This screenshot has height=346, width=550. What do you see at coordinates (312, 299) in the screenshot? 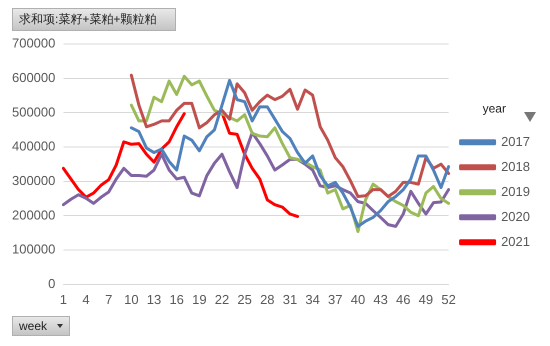
I see `x-tick-label: 34` at bounding box center [312, 299].